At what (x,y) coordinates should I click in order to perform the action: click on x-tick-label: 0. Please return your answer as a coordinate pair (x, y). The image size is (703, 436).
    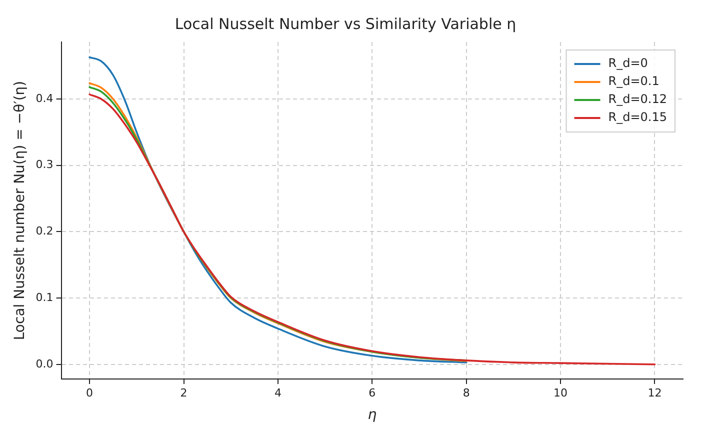
    Looking at the image, I should click on (90, 393).